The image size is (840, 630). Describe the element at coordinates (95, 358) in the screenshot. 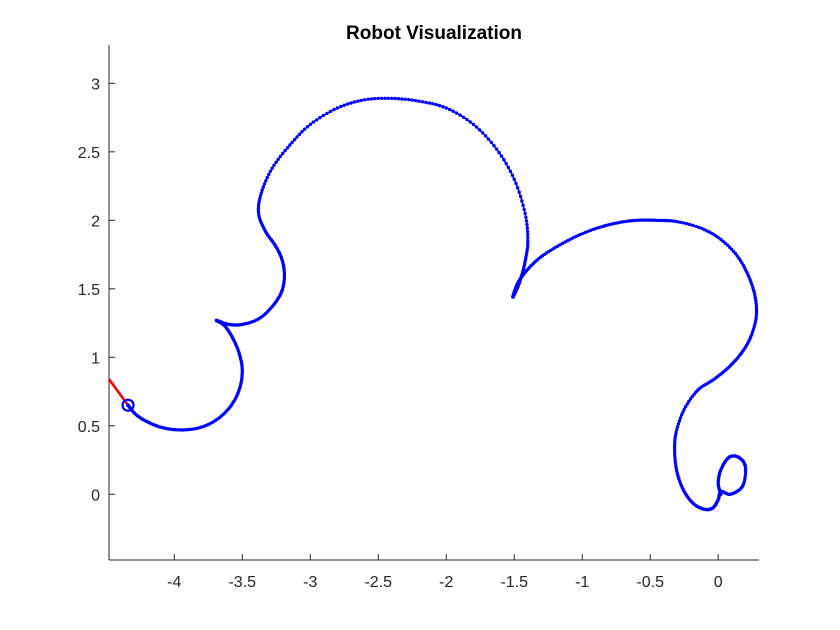

I see `y-tick-label: 1` at that location.